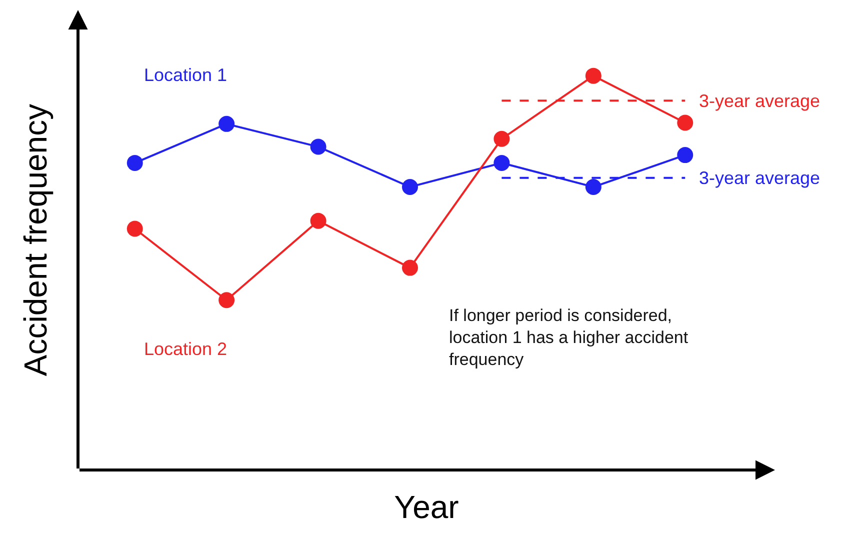  What do you see at coordinates (186, 349) in the screenshot?
I see `series-label: Location 2` at bounding box center [186, 349].